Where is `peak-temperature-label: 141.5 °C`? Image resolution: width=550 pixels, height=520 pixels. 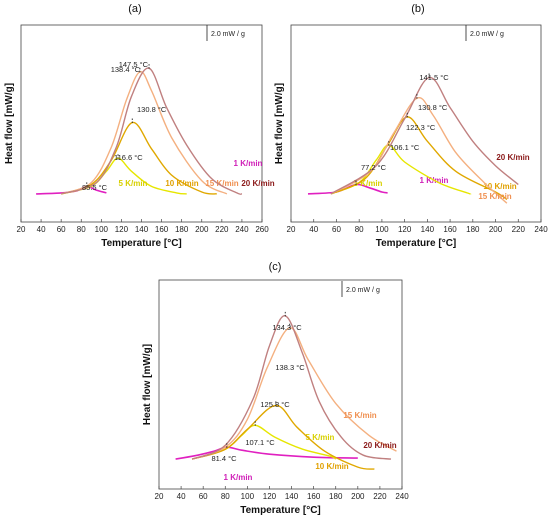
peak-temperature-label: 141.5 °C is located at coordinates (434, 77).